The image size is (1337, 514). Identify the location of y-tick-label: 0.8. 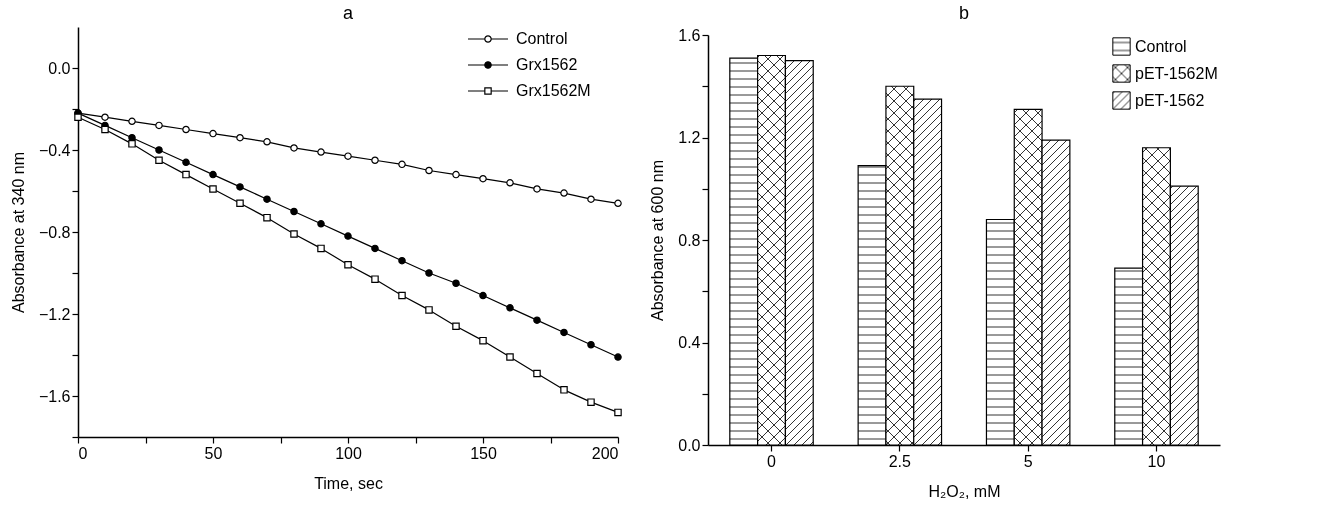
(689, 240).